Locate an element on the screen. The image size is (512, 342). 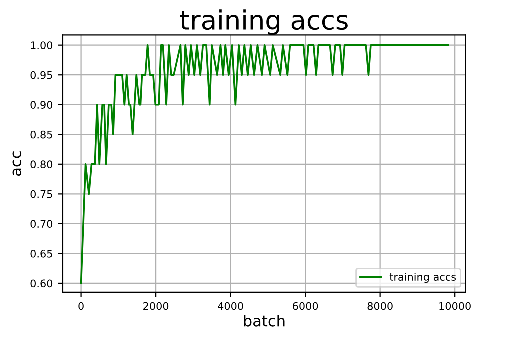
y-tick-label: 0.75 is located at coordinates (41, 194).